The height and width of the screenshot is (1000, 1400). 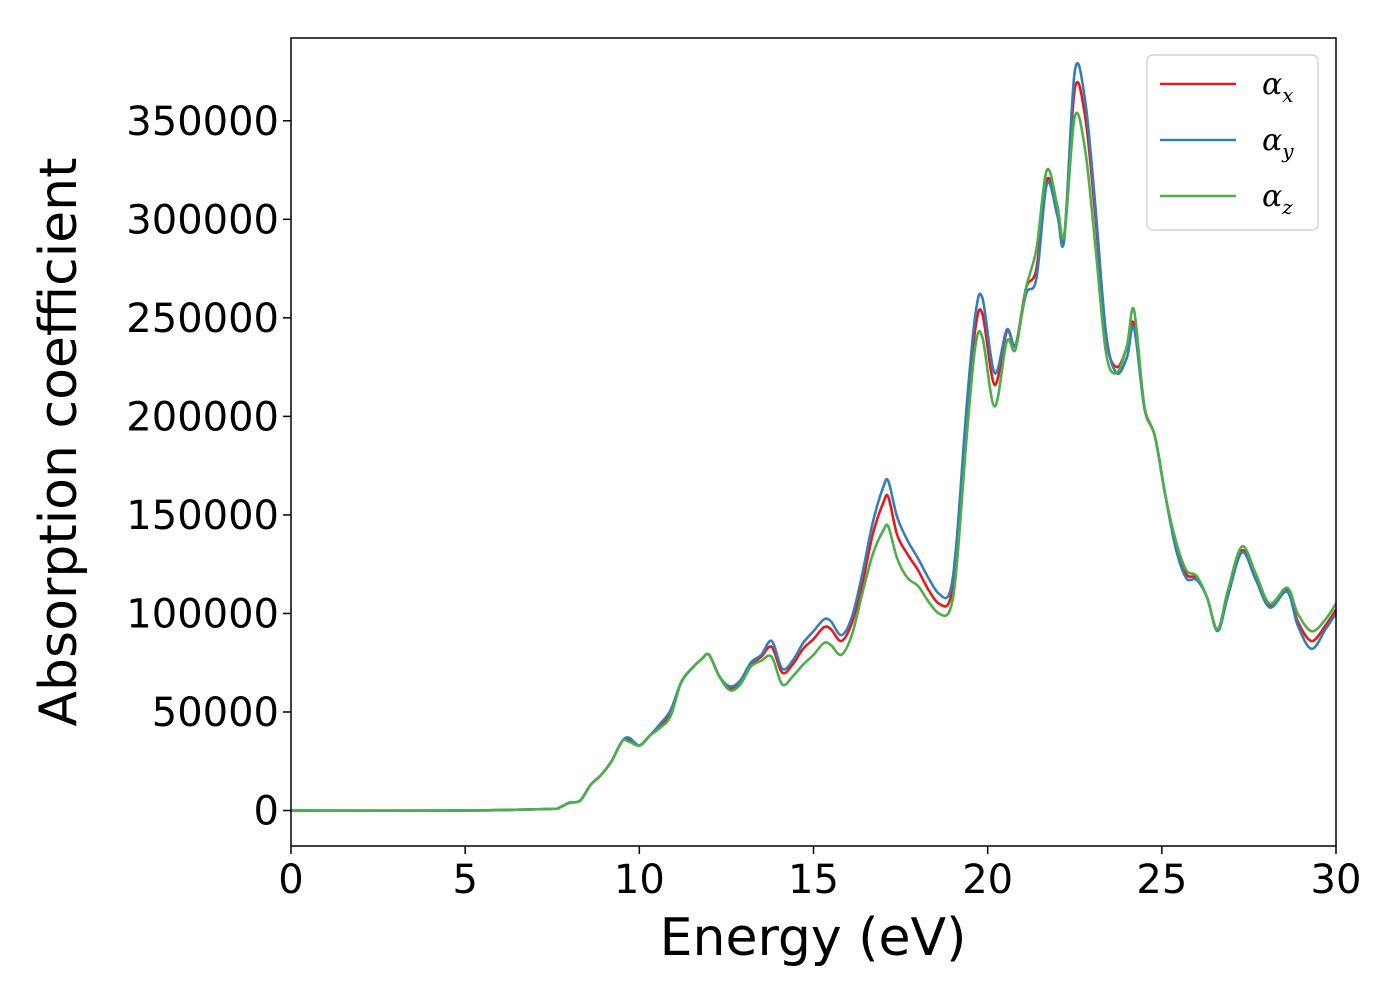 What do you see at coordinates (464, 880) in the screenshot?
I see `x-tick-label: 5` at bounding box center [464, 880].